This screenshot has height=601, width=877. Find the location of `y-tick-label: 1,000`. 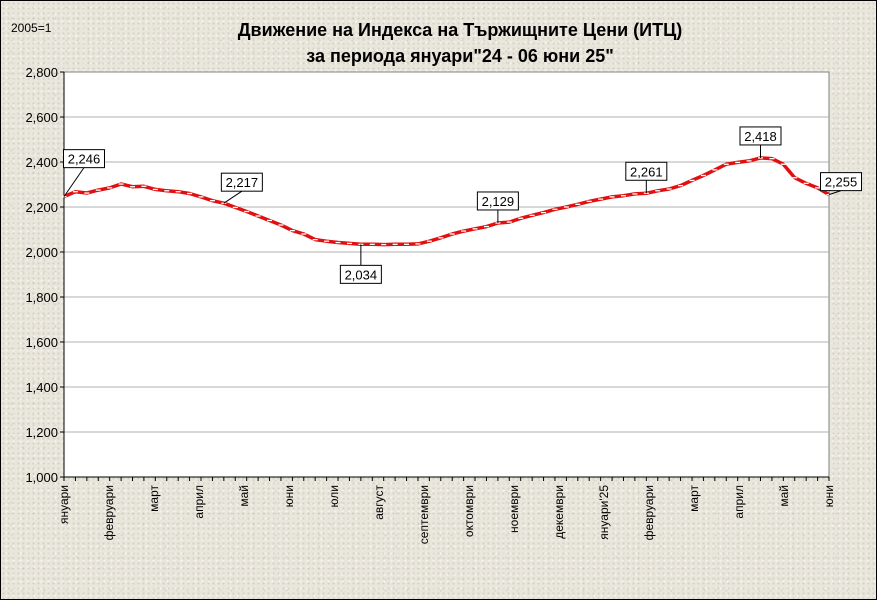

y-tick-label: 1,000 is located at coordinates (41, 477).